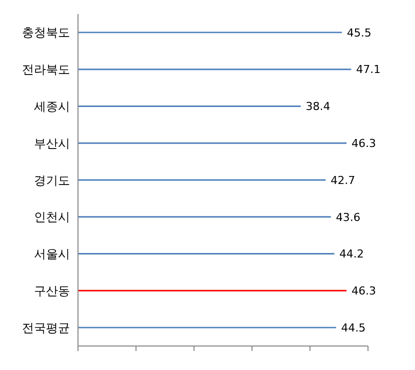 The width and height of the screenshot is (415, 370). What do you see at coordinates (52, 254) in the screenshot?
I see `y-tick-label: 서울시` at bounding box center [52, 254].